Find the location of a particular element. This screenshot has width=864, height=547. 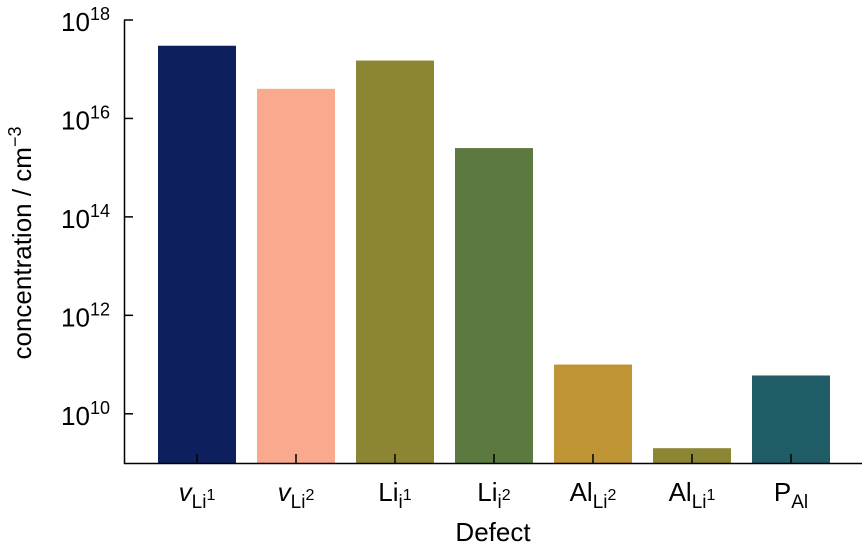

y-tick-label-exponent: 12 is located at coordinates (100, 309).